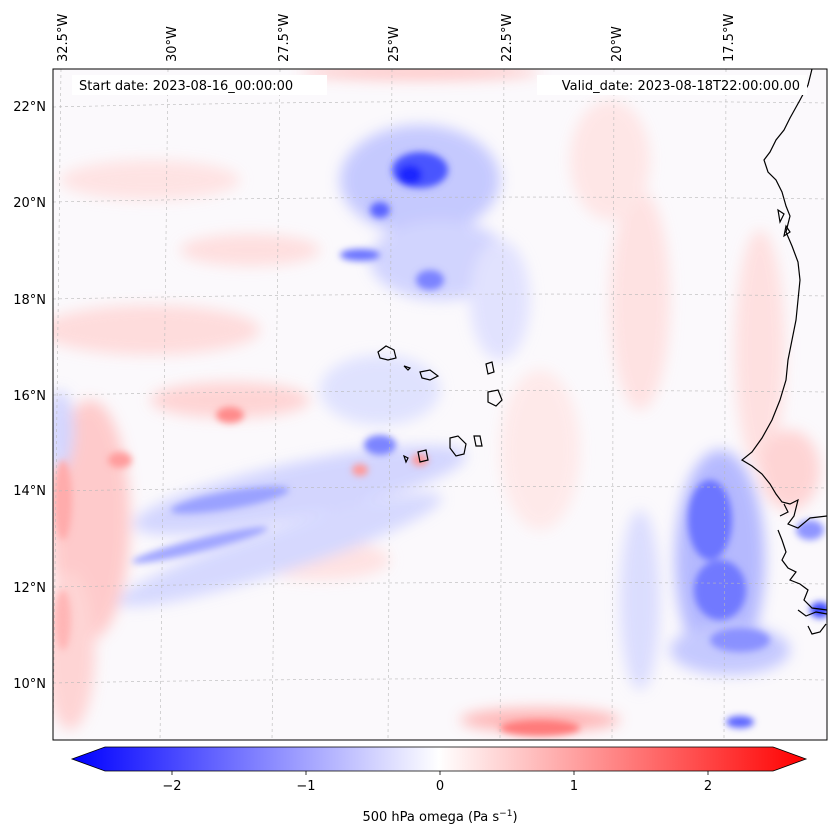  Describe the element at coordinates (394, 44) in the screenshot. I see `lon-label: 25°W` at that location.